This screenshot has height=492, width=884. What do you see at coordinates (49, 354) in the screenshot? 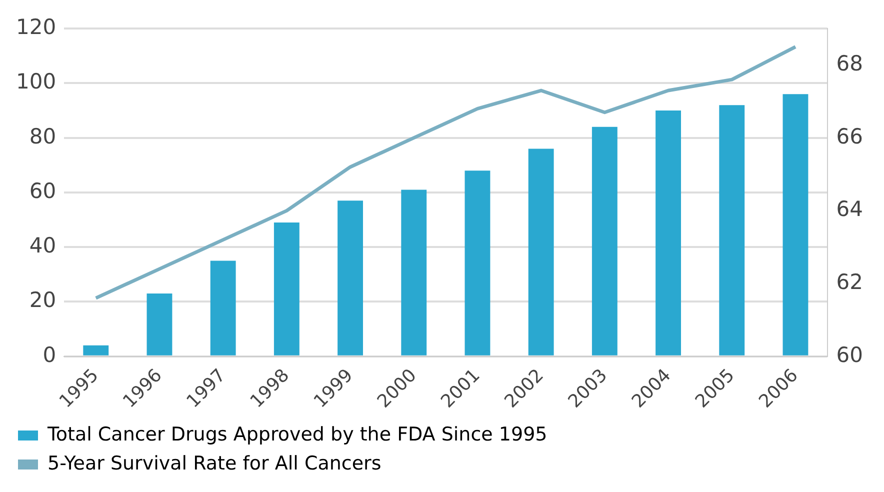
I see `y-tick-label: 0` at bounding box center [49, 354].